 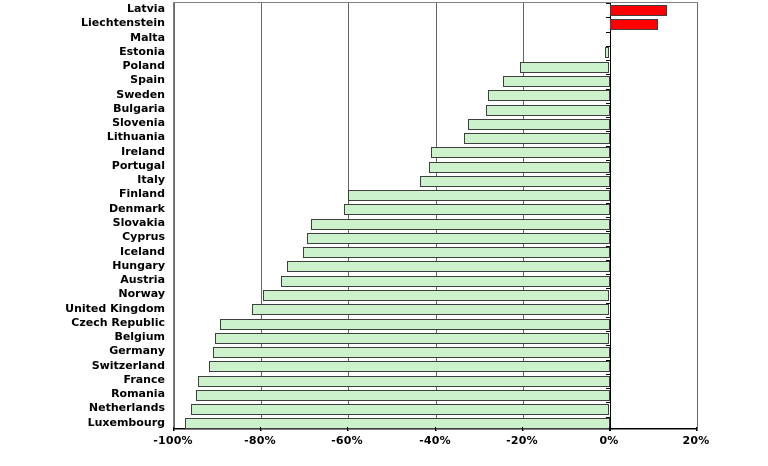 I want to click on category-label-luxembourg: Luxembourg, so click(x=126, y=422).